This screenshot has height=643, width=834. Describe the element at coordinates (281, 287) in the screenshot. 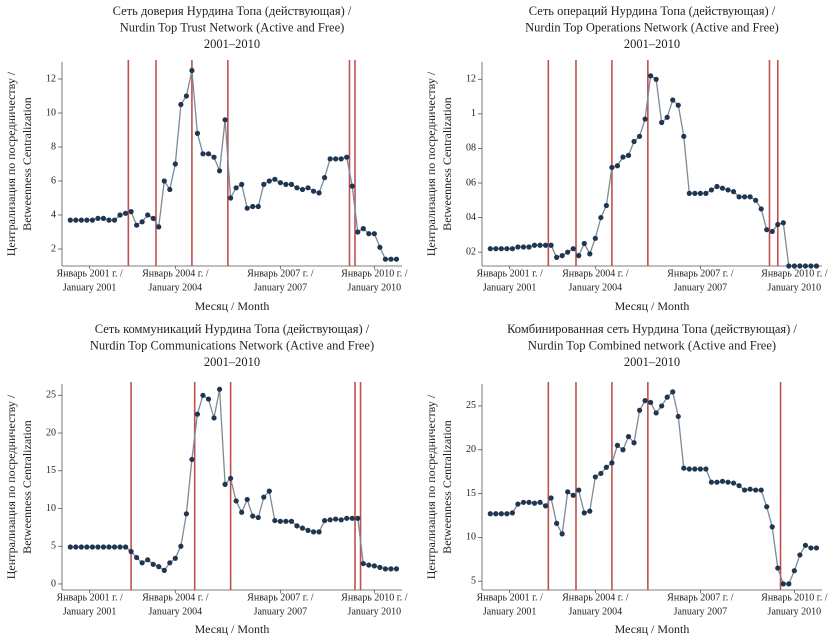

I see `x-tick-label: January 2007` at that location.